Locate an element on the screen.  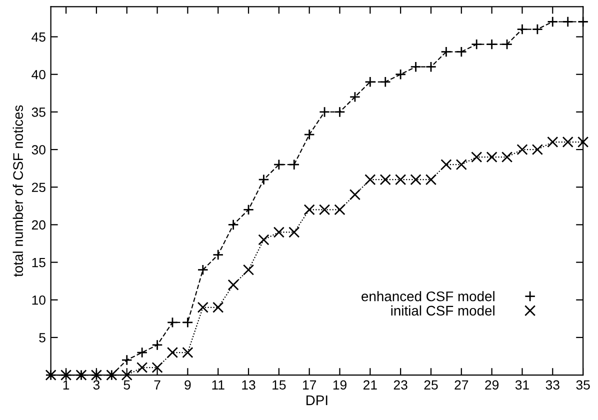
x-tick-label: 9 is located at coordinates (187, 385).